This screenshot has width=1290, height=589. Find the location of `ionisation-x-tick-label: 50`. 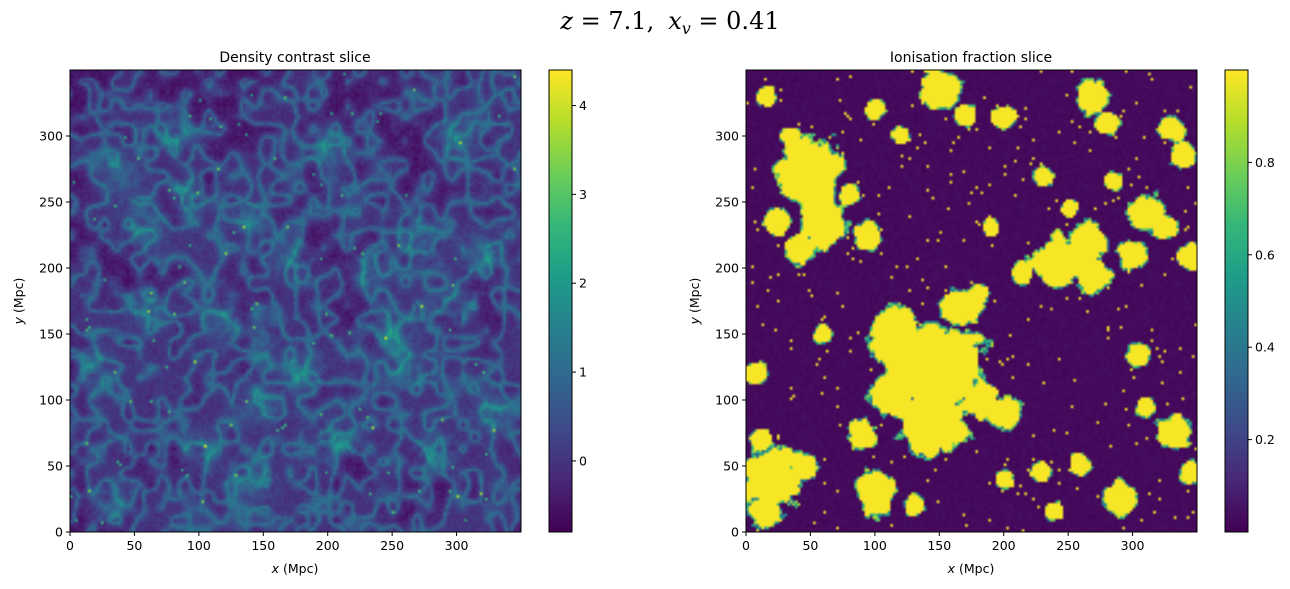

ionisation-x-tick-label: 50 is located at coordinates (810, 545).